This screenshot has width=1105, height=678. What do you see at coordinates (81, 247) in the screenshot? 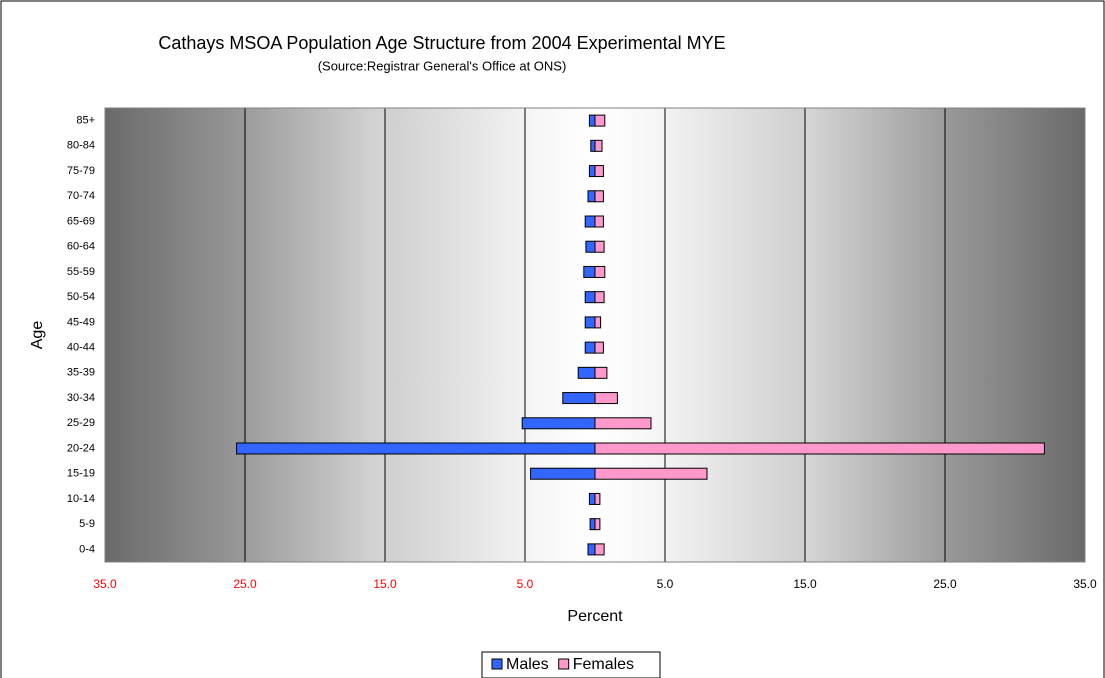
I see `y-tick-label: 60-64` at bounding box center [81, 247].